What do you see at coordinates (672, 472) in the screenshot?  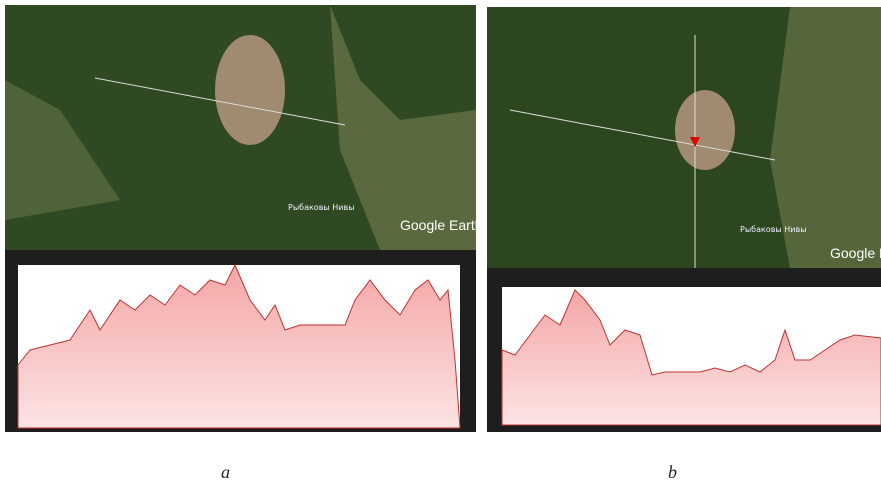 I see `panel-label: b` at bounding box center [672, 472].